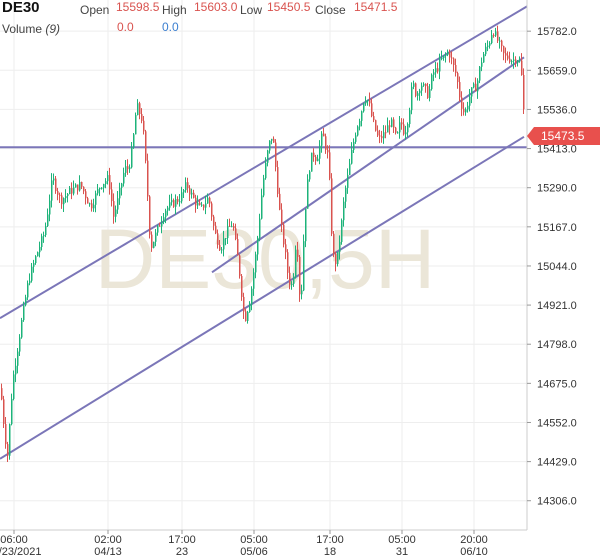  Describe the element at coordinates (53, 29) in the screenshot. I see `volume-period: (9)` at that location.